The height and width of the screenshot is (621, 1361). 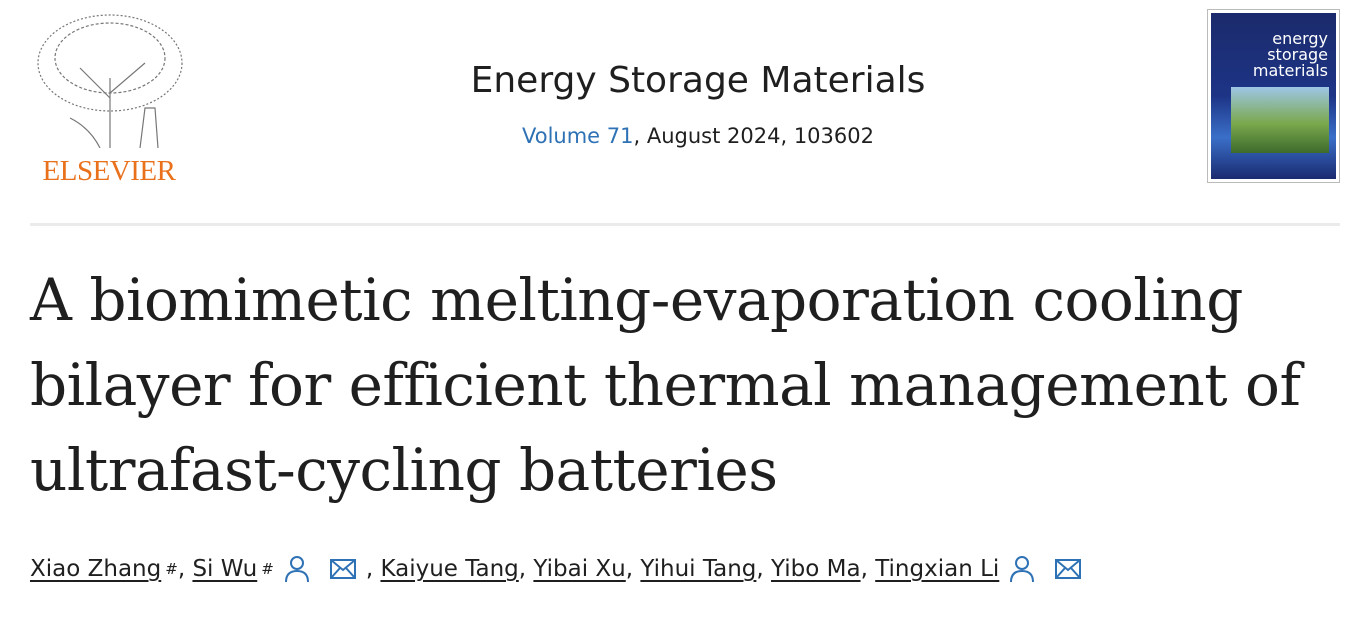 I want to click on cover-title: energy storage materials, so click(x=1290, y=54).